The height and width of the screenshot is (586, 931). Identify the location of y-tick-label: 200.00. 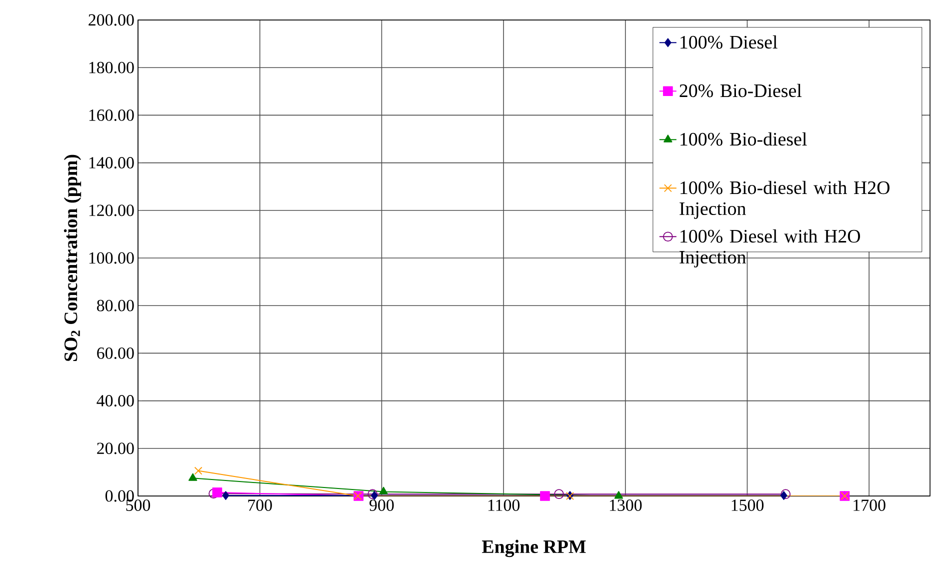
(111, 20).